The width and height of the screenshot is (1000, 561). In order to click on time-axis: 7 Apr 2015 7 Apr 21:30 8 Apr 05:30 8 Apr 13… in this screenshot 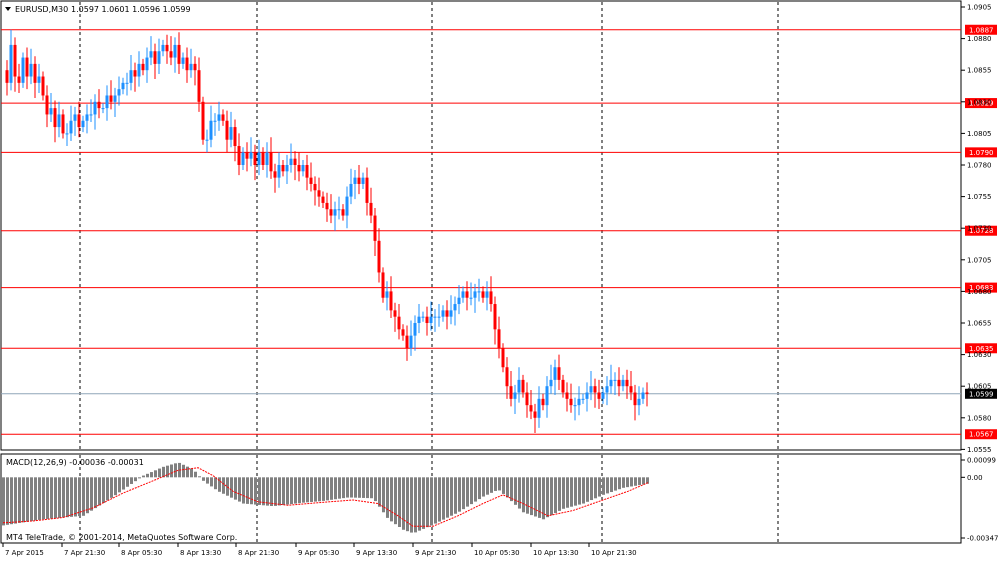, I will do `click(319, 550)`.